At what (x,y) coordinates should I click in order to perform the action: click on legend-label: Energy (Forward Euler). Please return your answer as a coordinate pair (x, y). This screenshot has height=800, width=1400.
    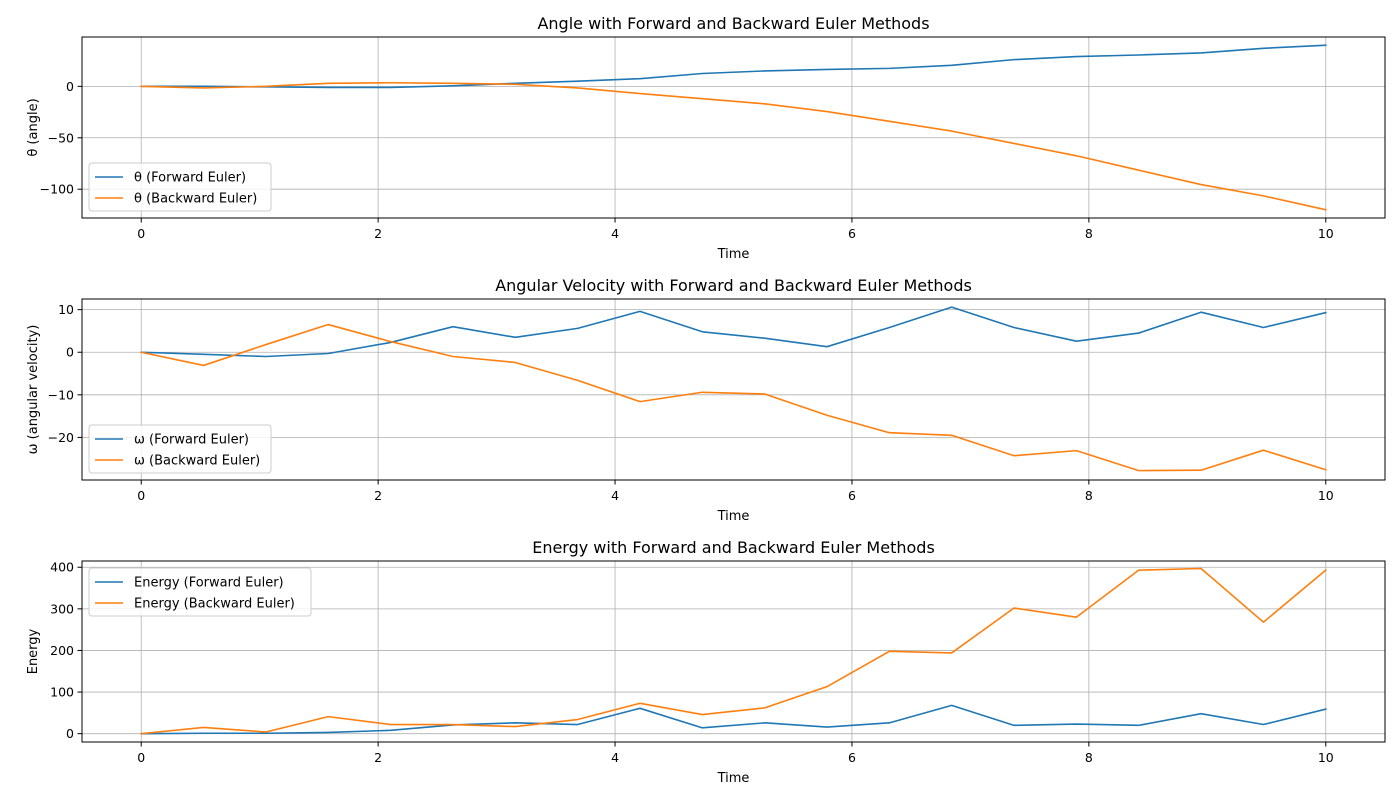
    Looking at the image, I should click on (209, 583).